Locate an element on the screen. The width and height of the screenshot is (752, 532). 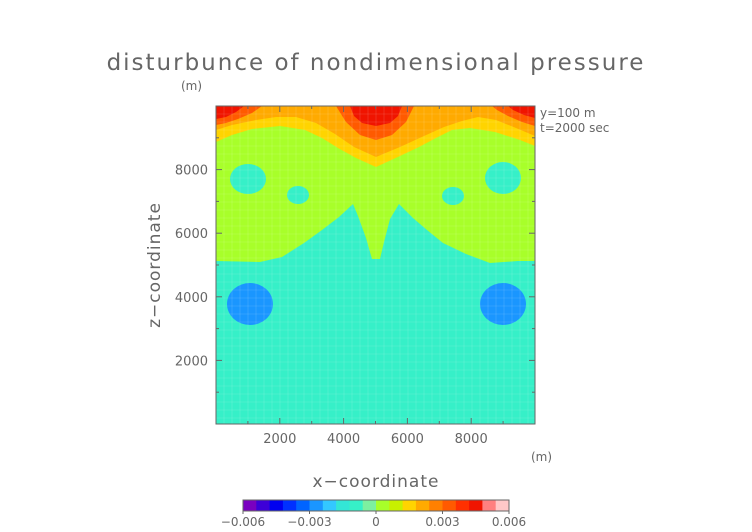
x-axis-title: x−coordinate is located at coordinates (376, 482).